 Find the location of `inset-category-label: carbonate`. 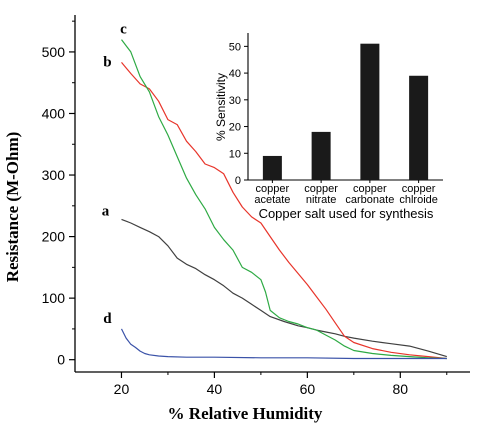

inset-category-label: carbonate is located at coordinates (369, 200).